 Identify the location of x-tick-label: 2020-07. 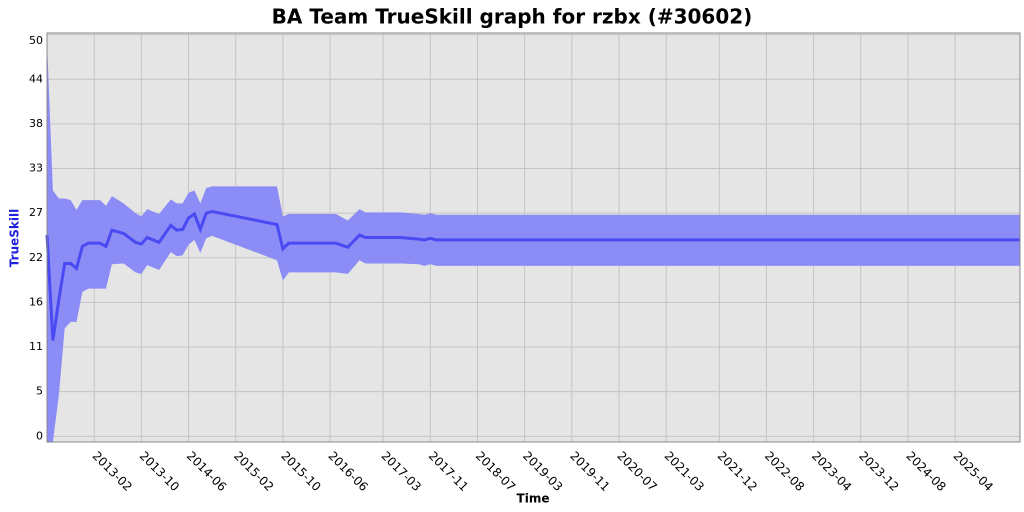
(636, 471).